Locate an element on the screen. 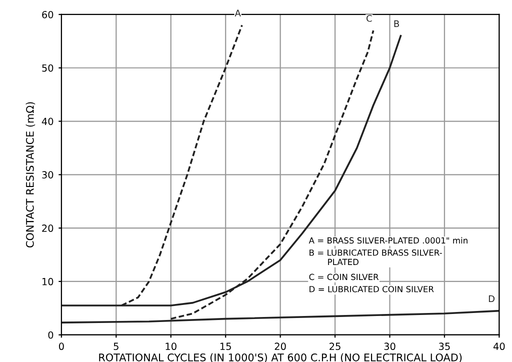 The height and width of the screenshot is (362, 512). y-tick-label: 20 is located at coordinates (48, 228).